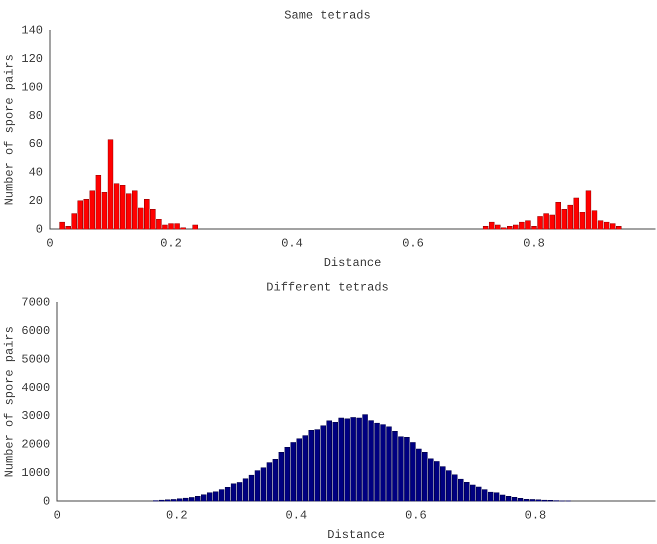 The width and height of the screenshot is (657, 544). I want to click on y-tick-label: 100, so click(32, 87).